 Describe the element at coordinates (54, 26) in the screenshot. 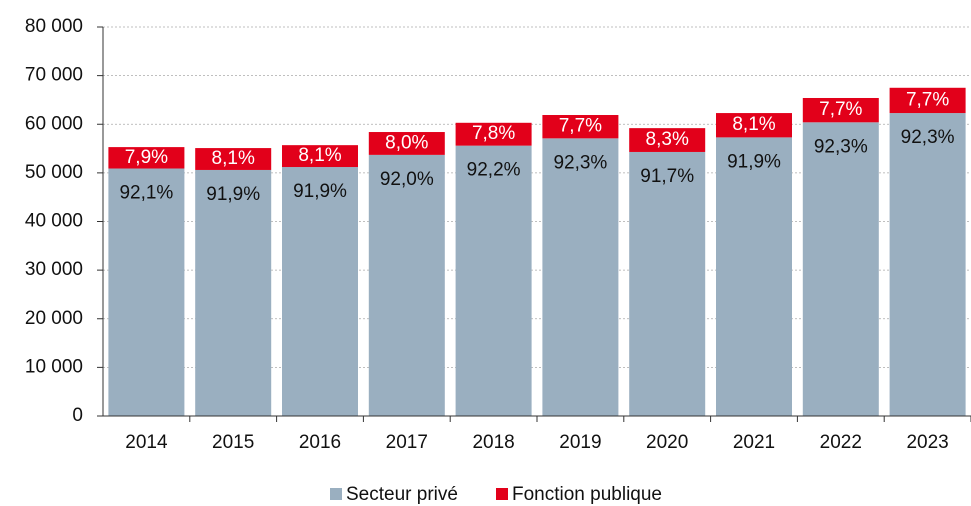

I see `y-tick-label: 80 000` at that location.